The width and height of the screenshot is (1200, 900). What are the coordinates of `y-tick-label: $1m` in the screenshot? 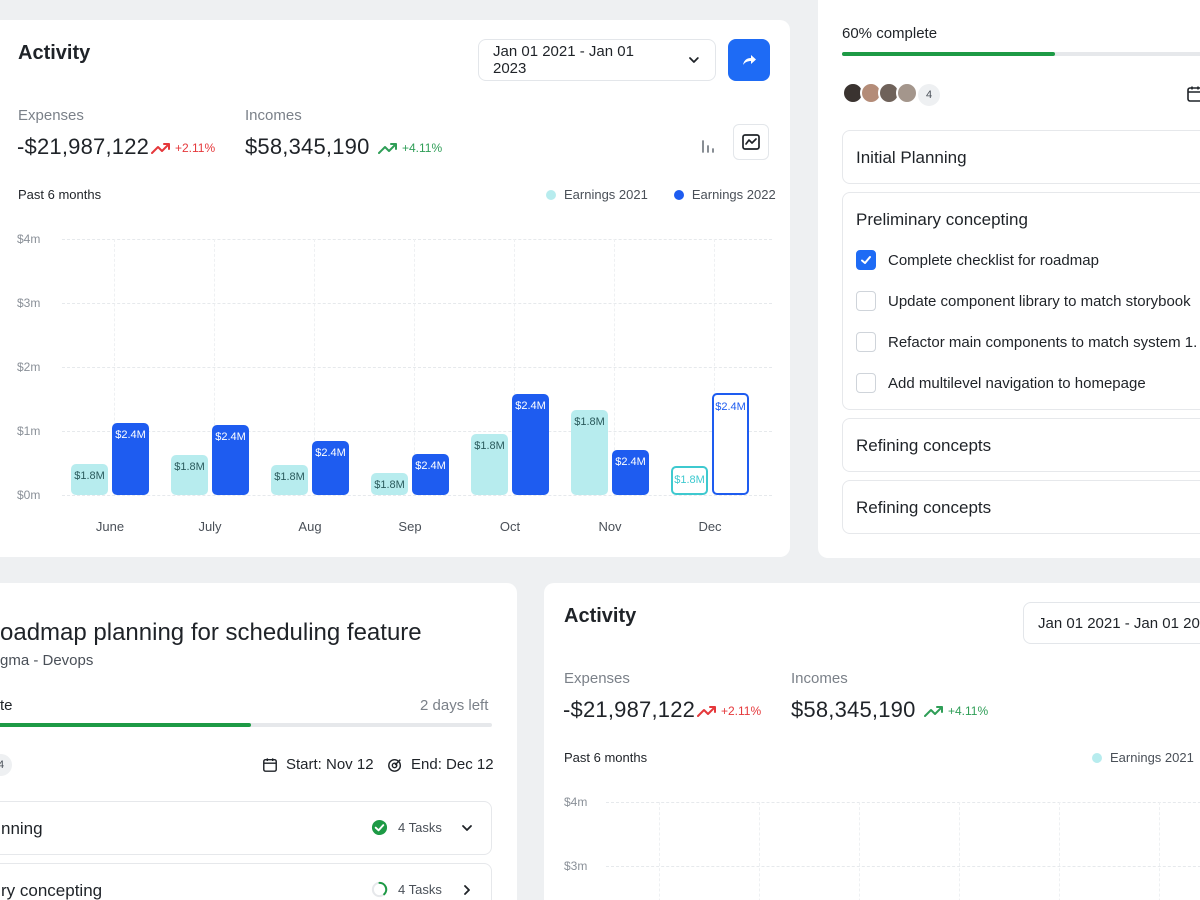 It's located at (29, 431).